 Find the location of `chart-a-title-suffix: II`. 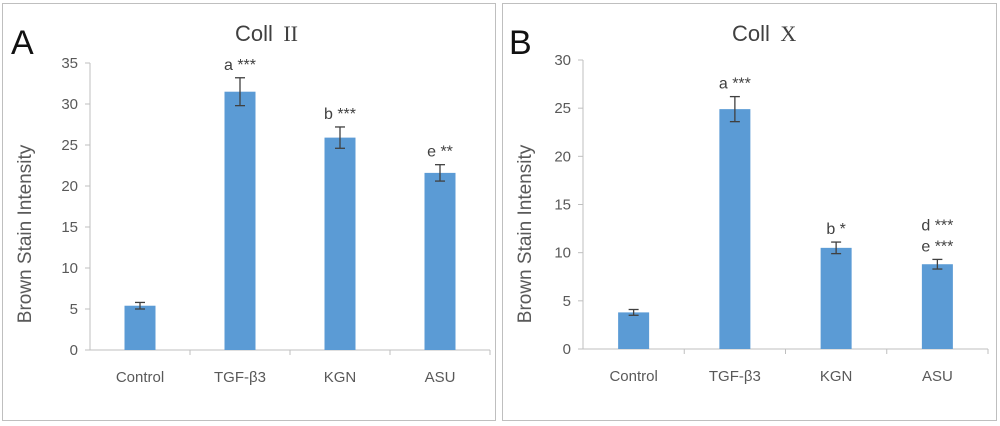

chart-a-title-suffix: II is located at coordinates (290, 33).